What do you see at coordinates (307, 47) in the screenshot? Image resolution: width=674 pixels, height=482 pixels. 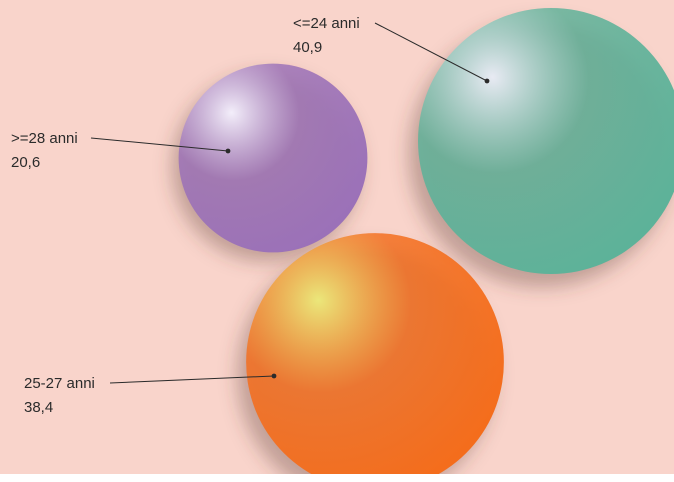 I see `bubble-0-value-label: 40,9` at bounding box center [307, 47].